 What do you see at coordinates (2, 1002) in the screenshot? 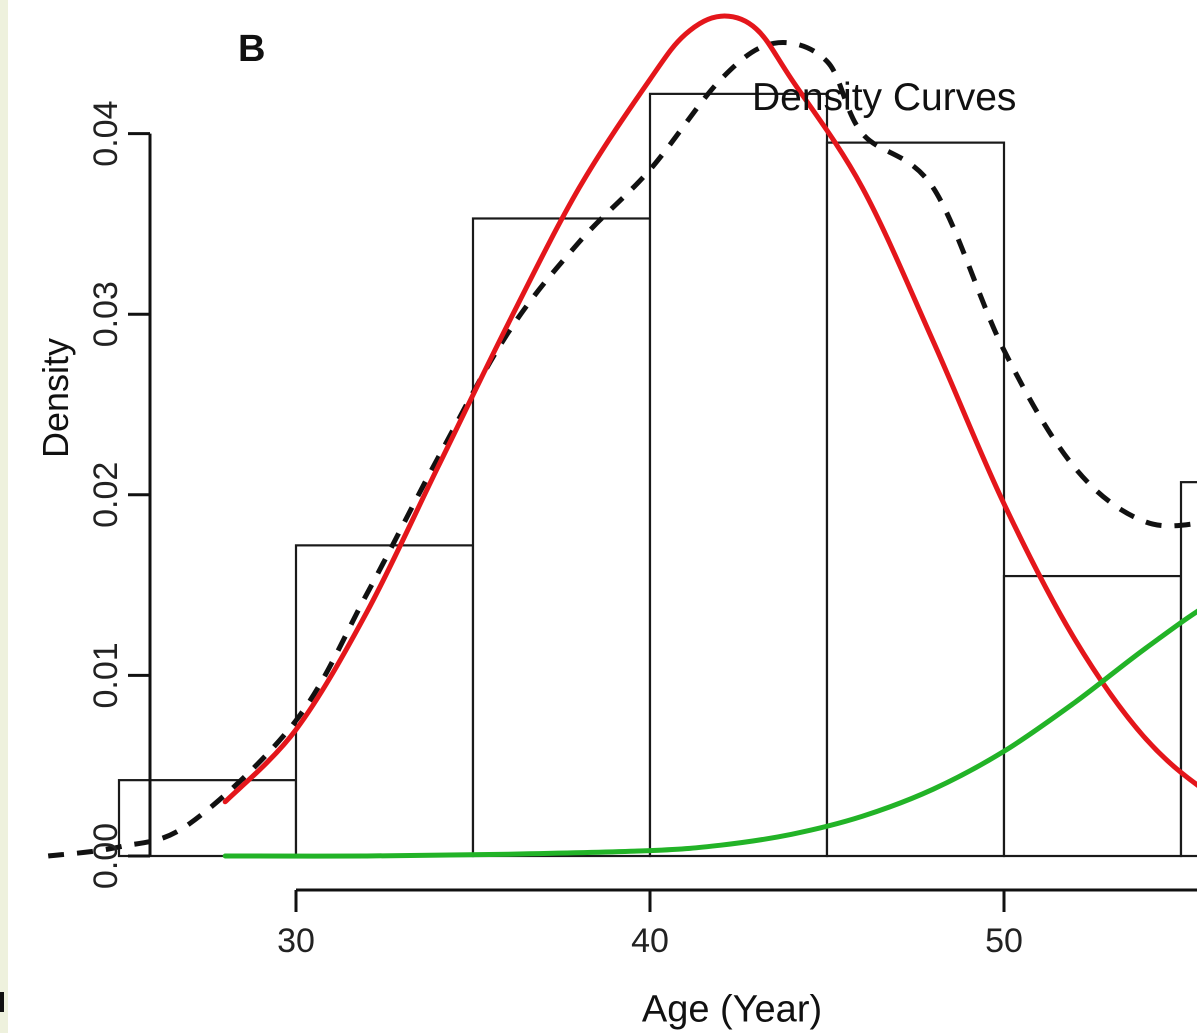
I see `left-edge-mark` at bounding box center [2, 1002].